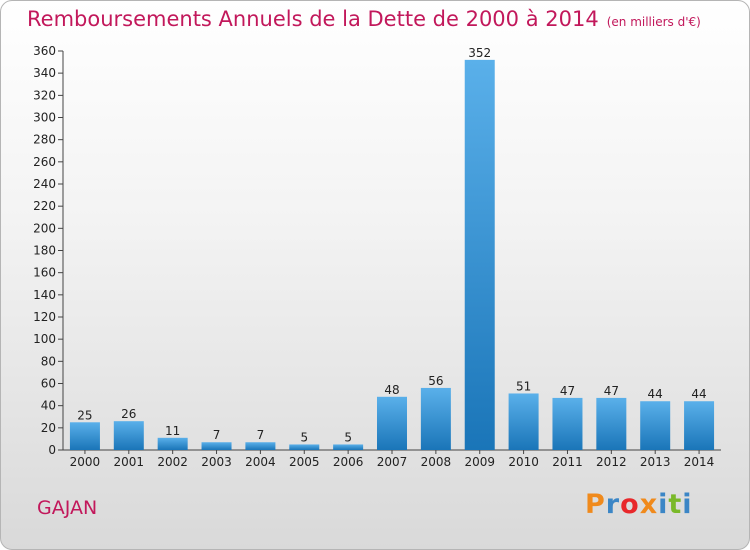 Image resolution: width=750 pixels, height=550 pixels. Describe the element at coordinates (44, 140) in the screenshot. I see `y-tick-label: 280` at that location.